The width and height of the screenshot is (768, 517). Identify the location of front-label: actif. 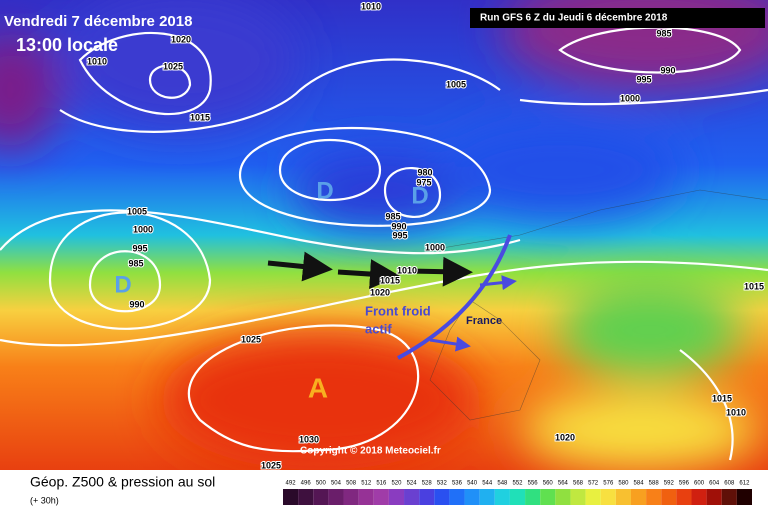
(378, 328).